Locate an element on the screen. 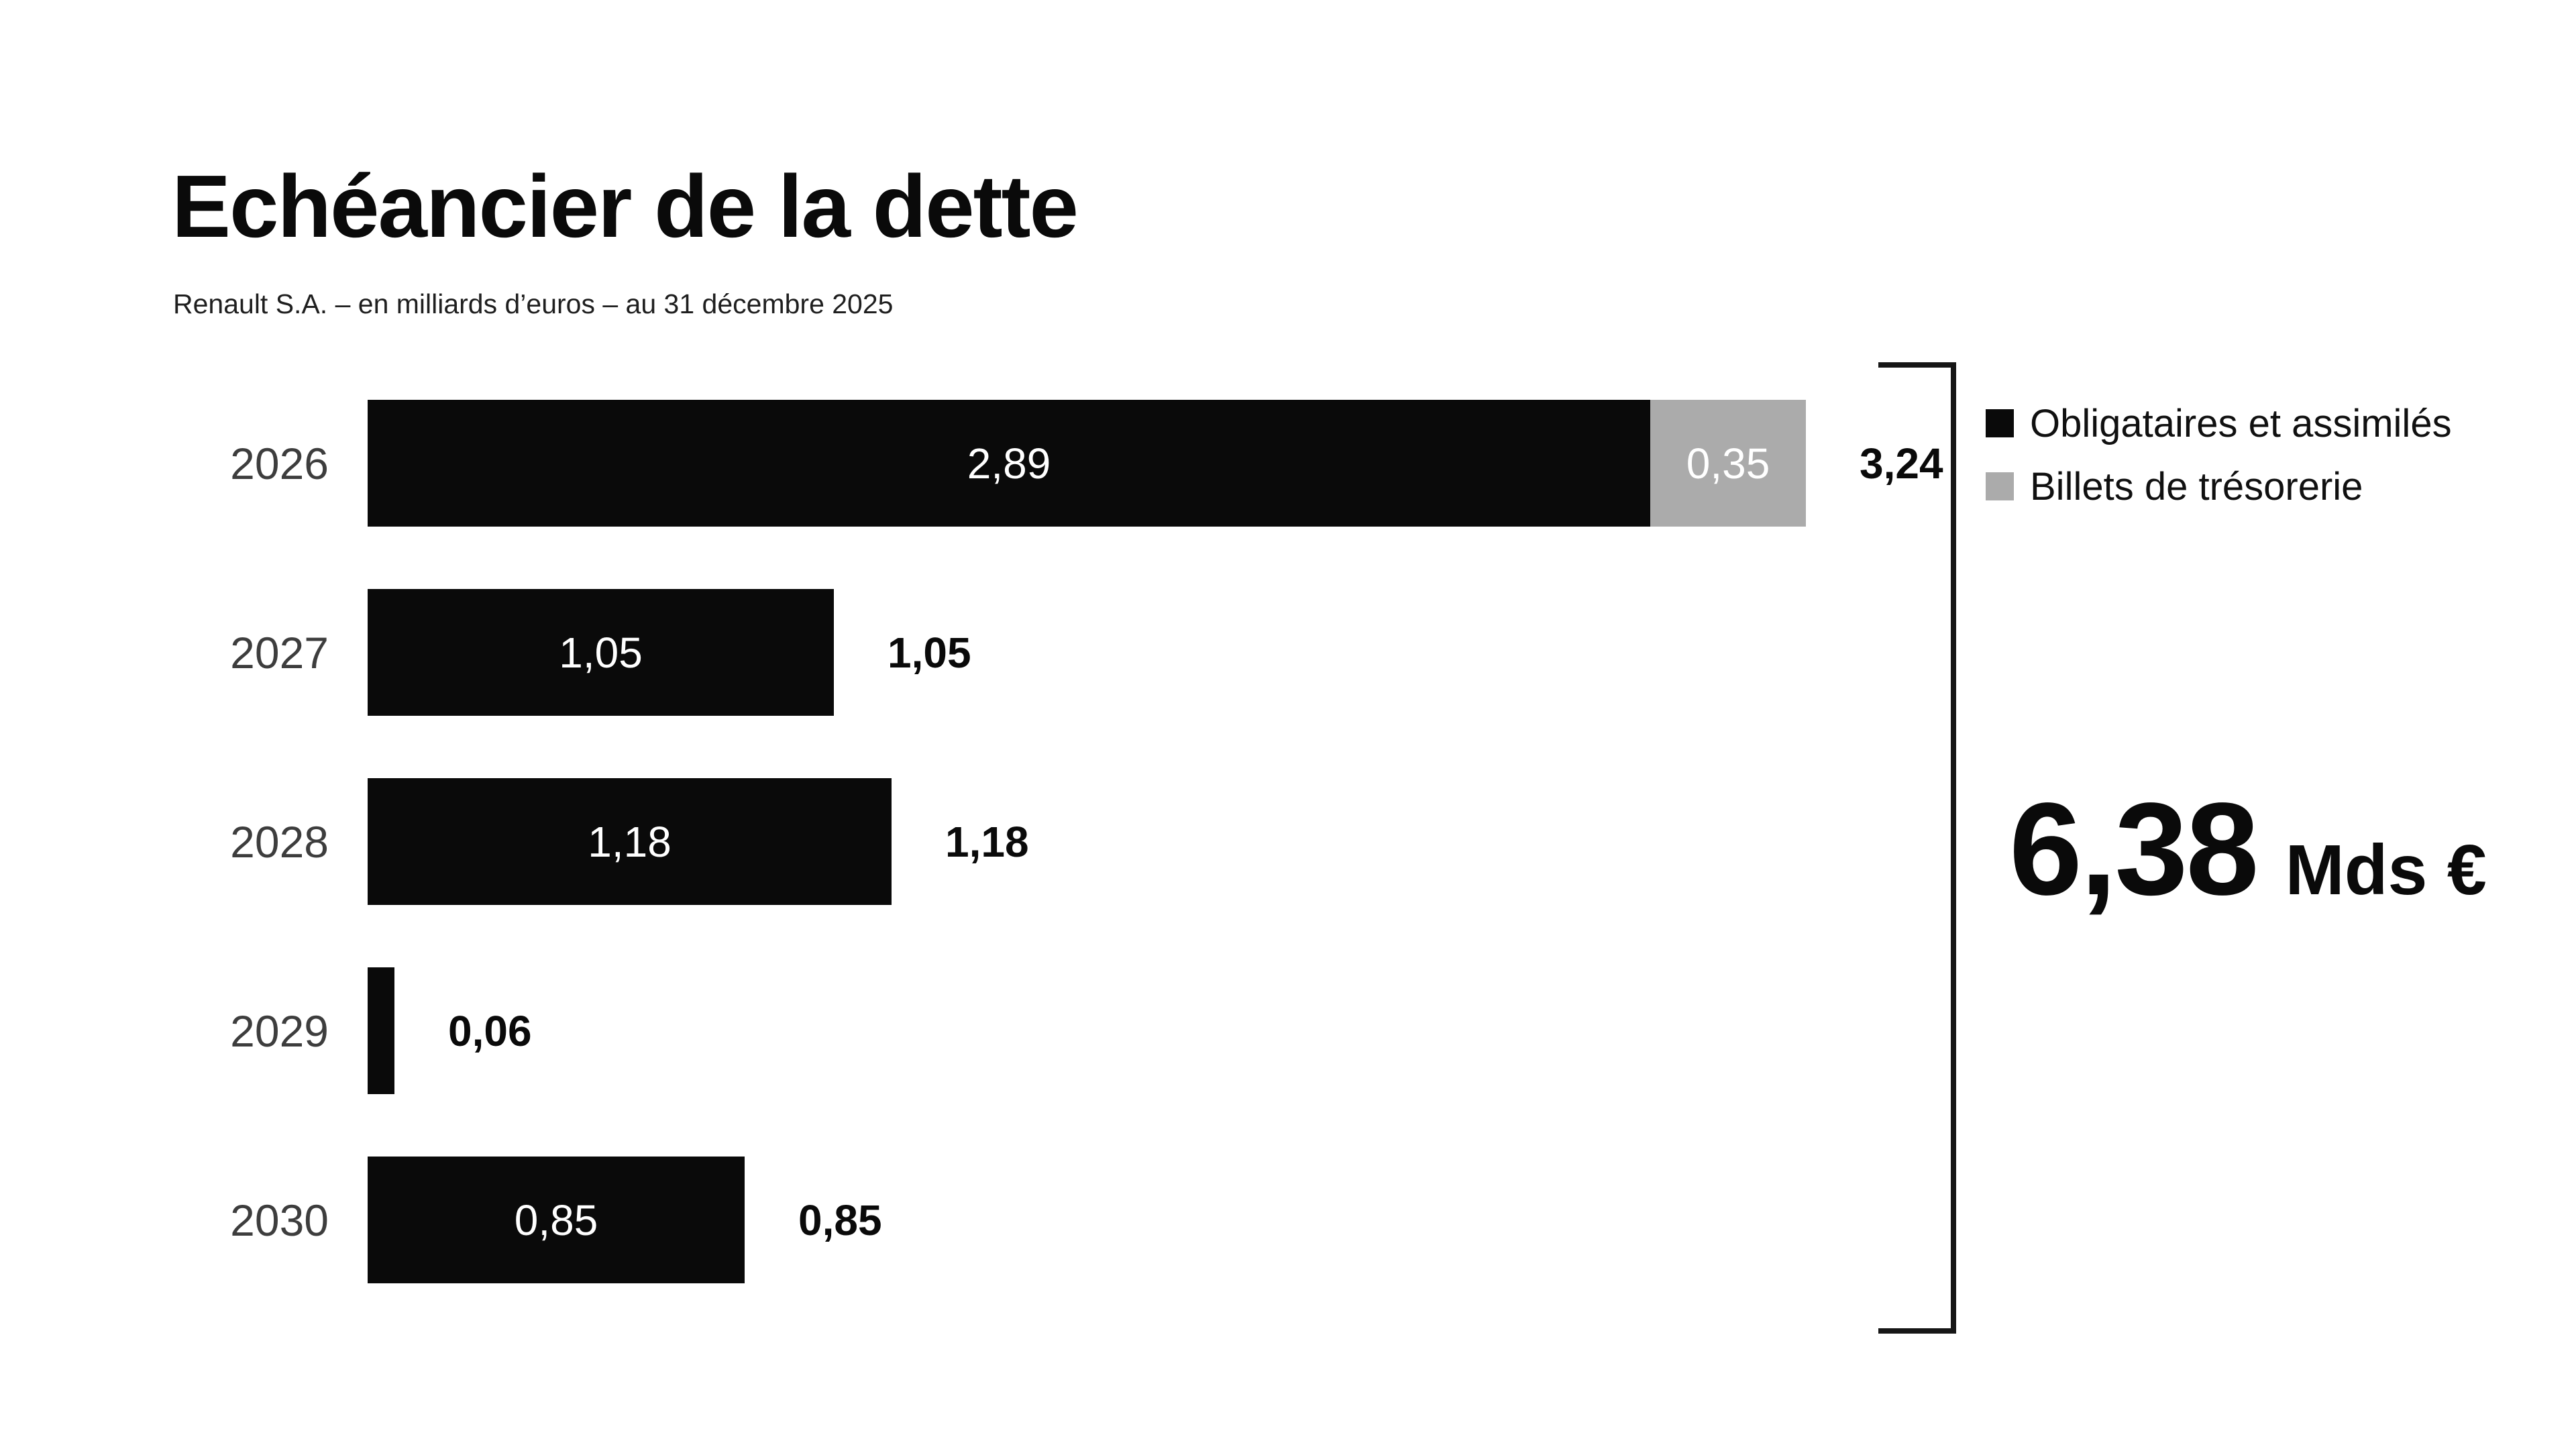  legend-item-bond: Obligataires et assimilés is located at coordinates (2219, 423).